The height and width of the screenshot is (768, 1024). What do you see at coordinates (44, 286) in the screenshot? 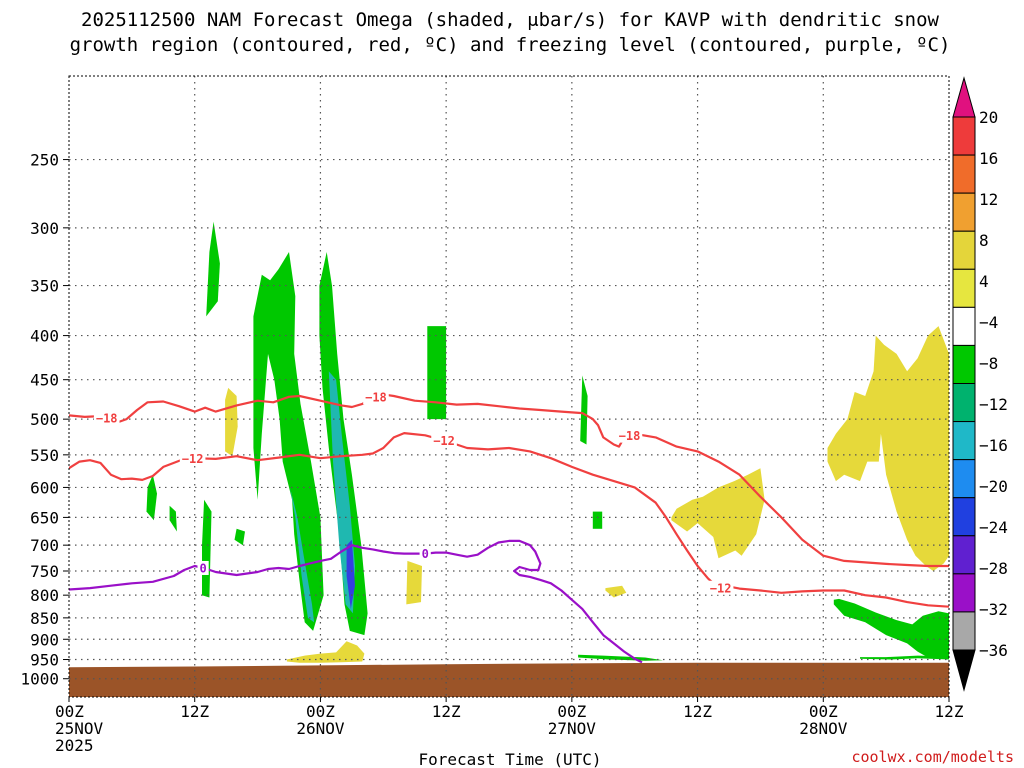
I see `y-tick-label: 350` at bounding box center [44, 286].